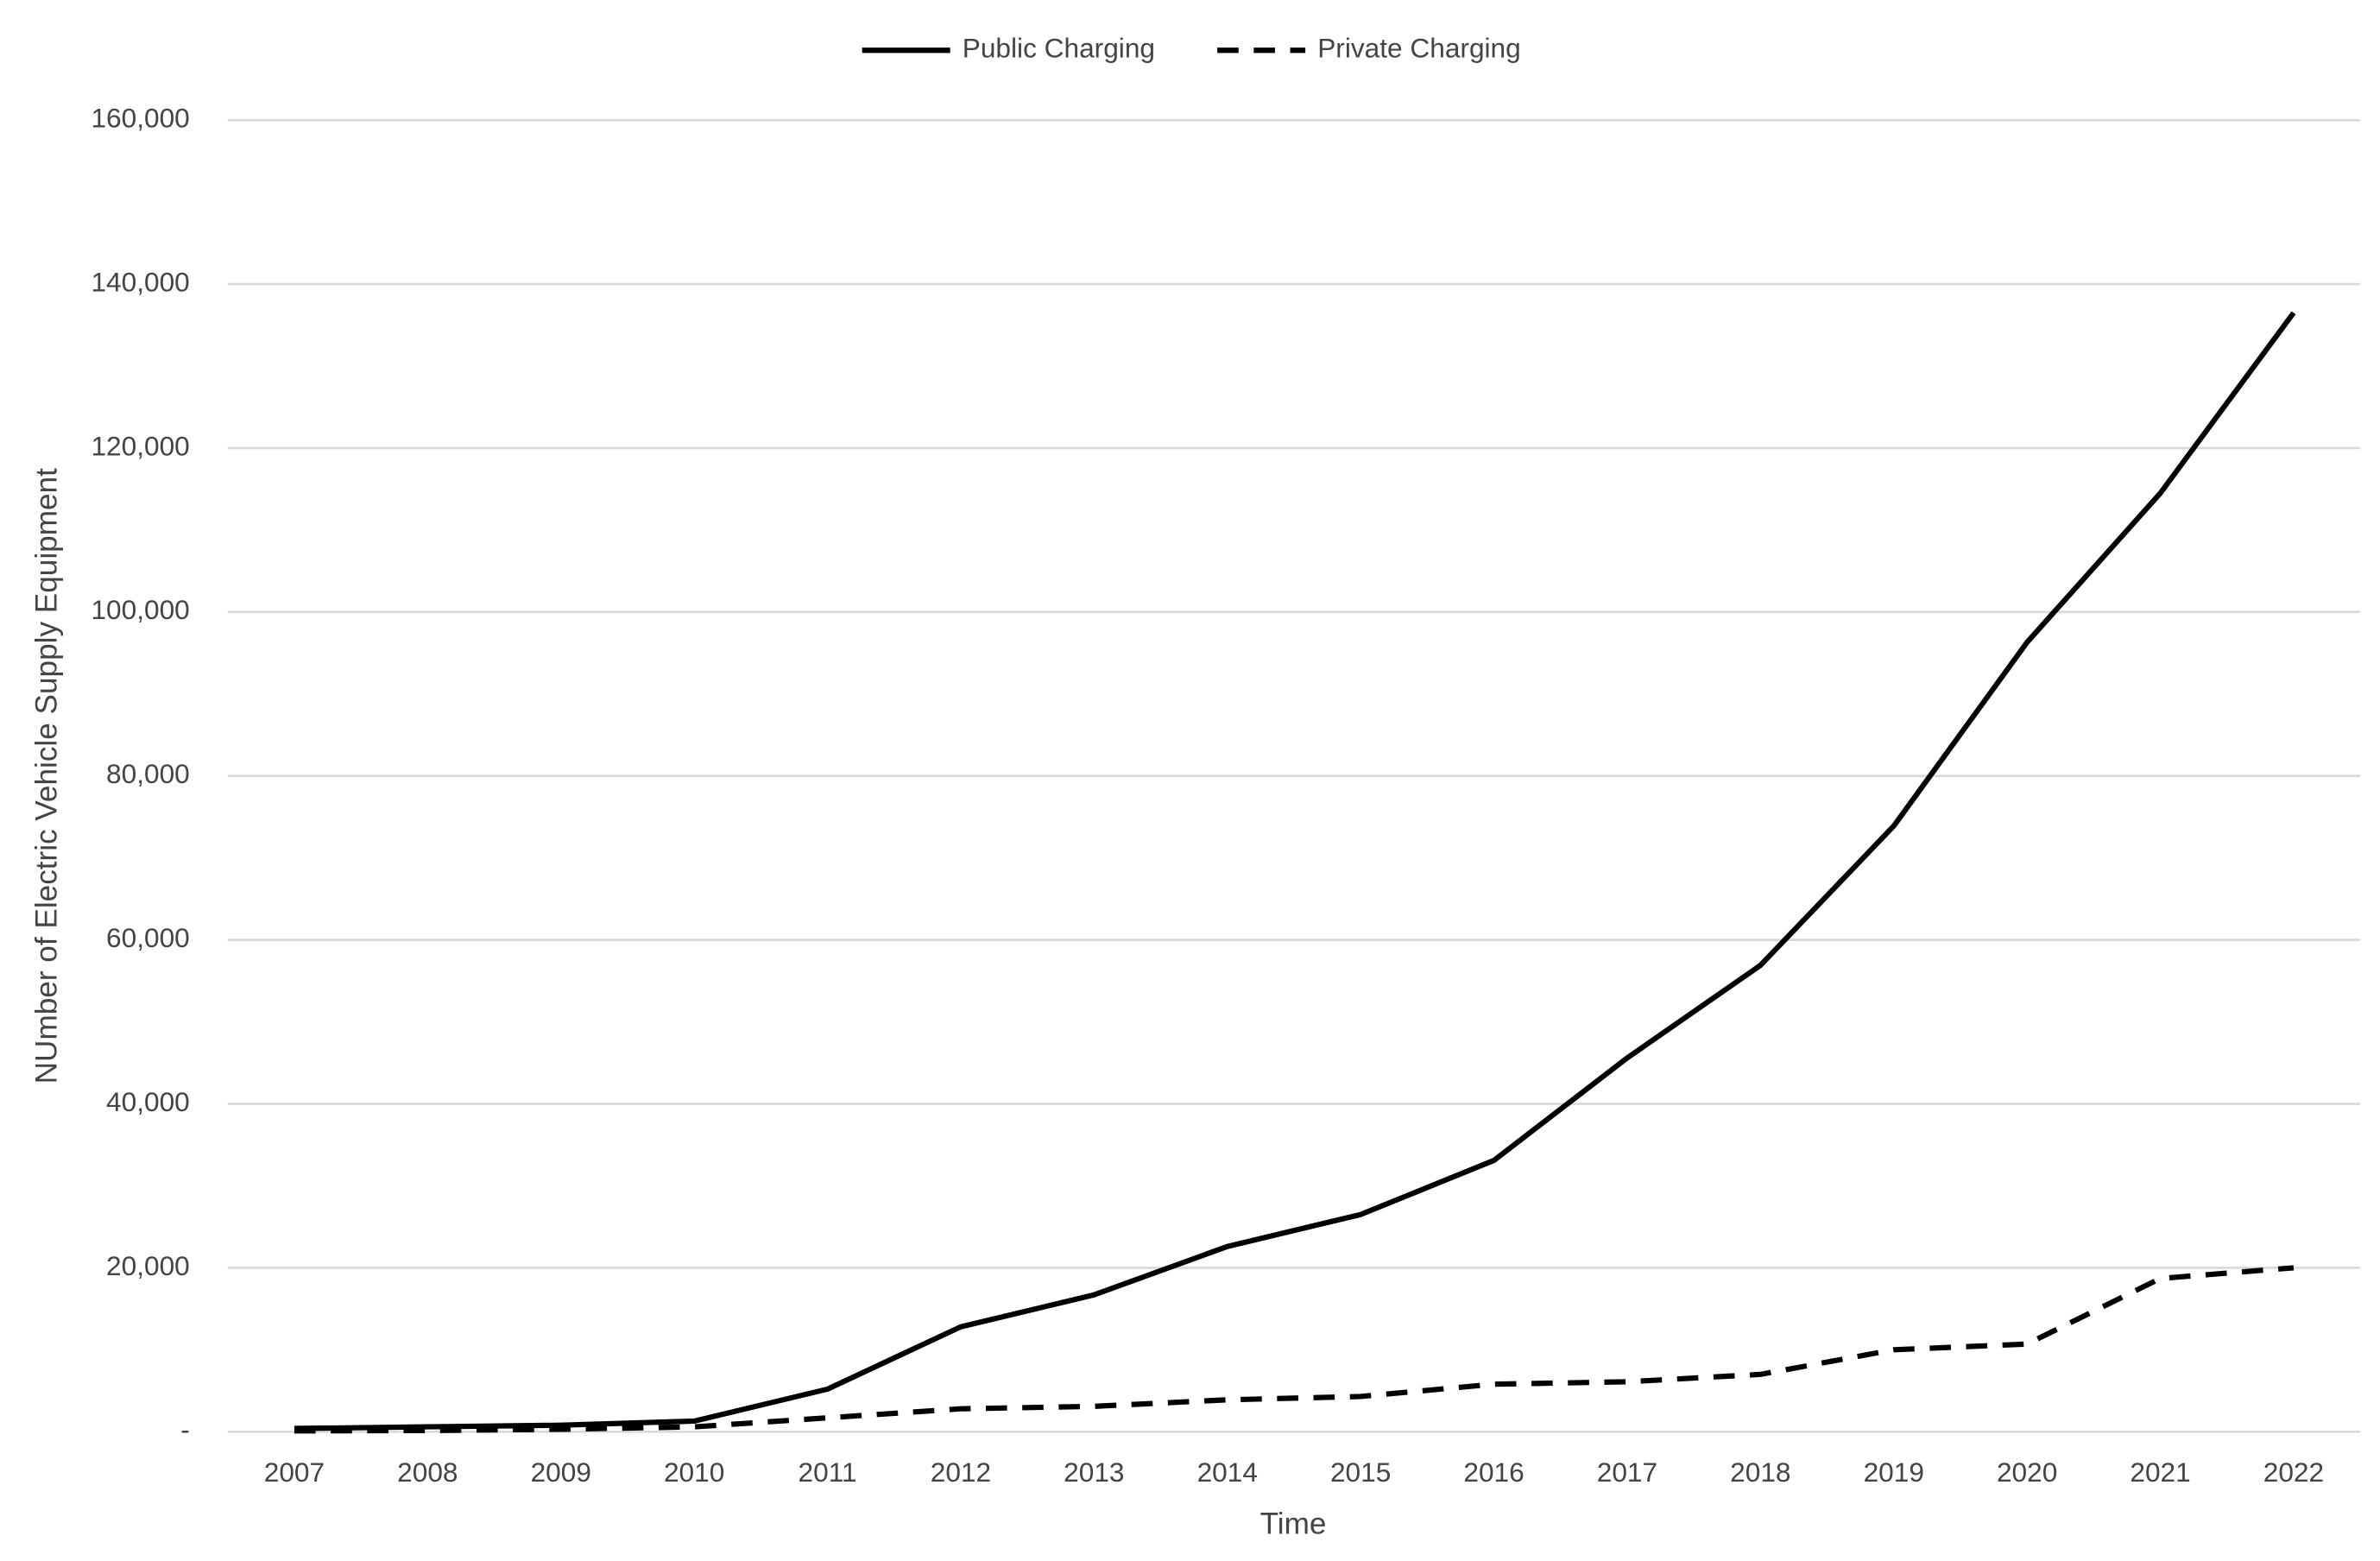 The width and height of the screenshot is (2380, 1561). Describe the element at coordinates (828, 1473) in the screenshot. I see `x-tick-label: 2011` at that location.